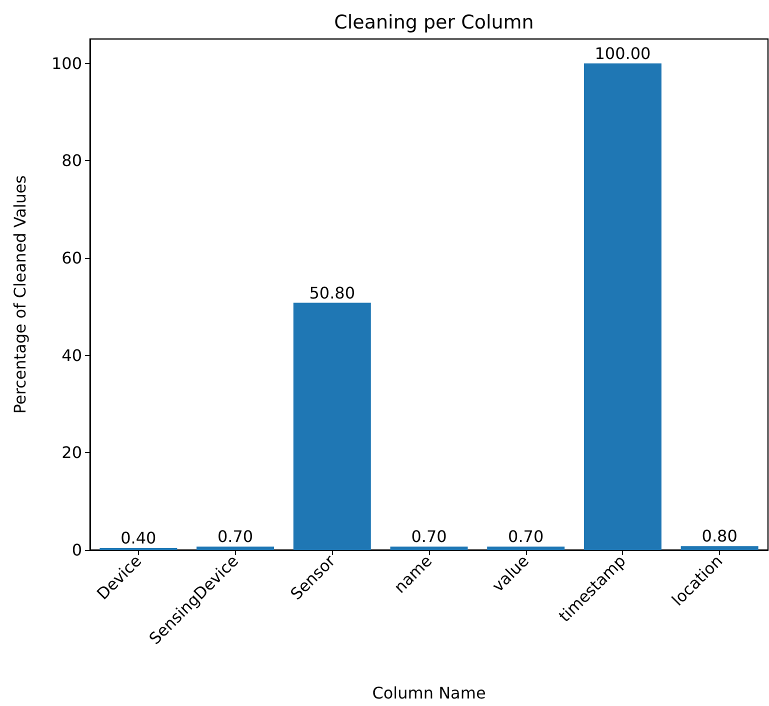 The width and height of the screenshot is (769, 706). I want to click on chart-title: Cleaning per Column, so click(434, 23).